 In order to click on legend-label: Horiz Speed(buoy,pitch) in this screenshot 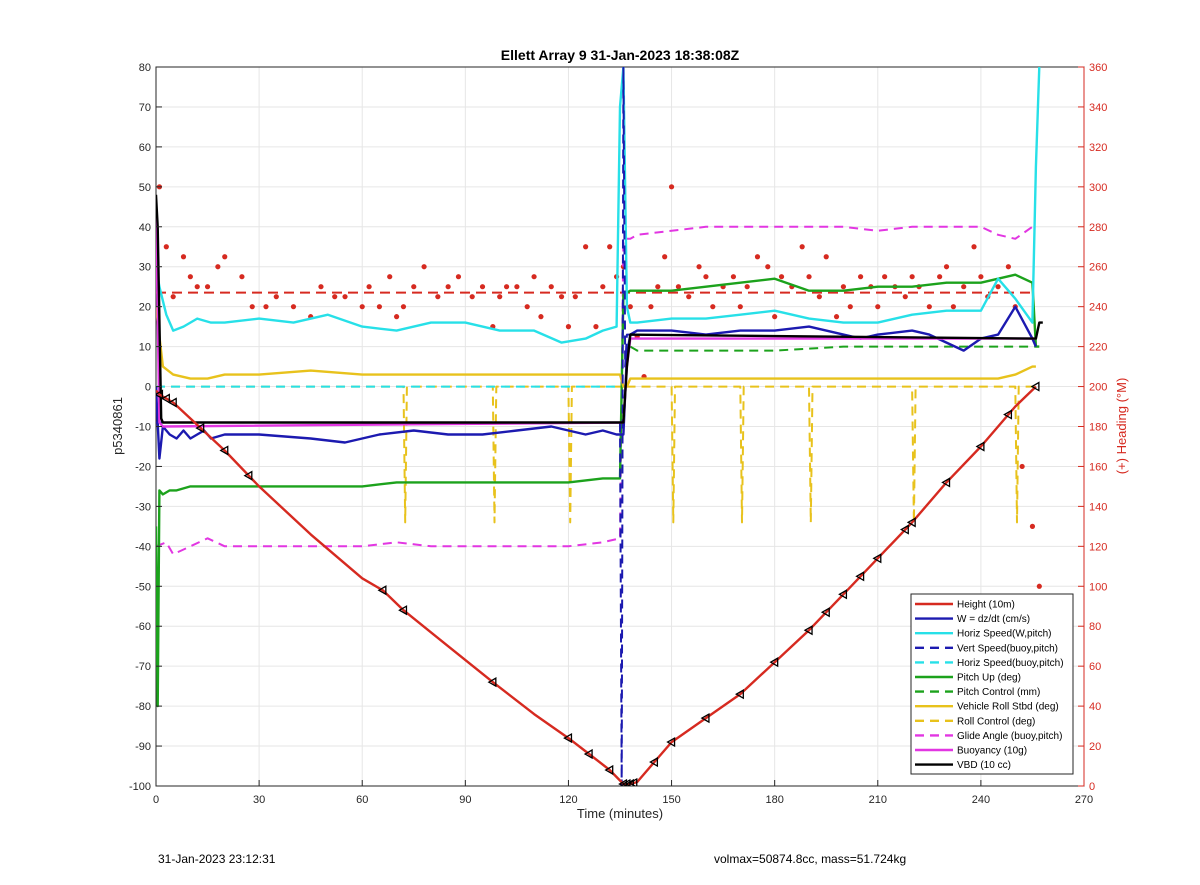, I will do `click(1010, 663)`.